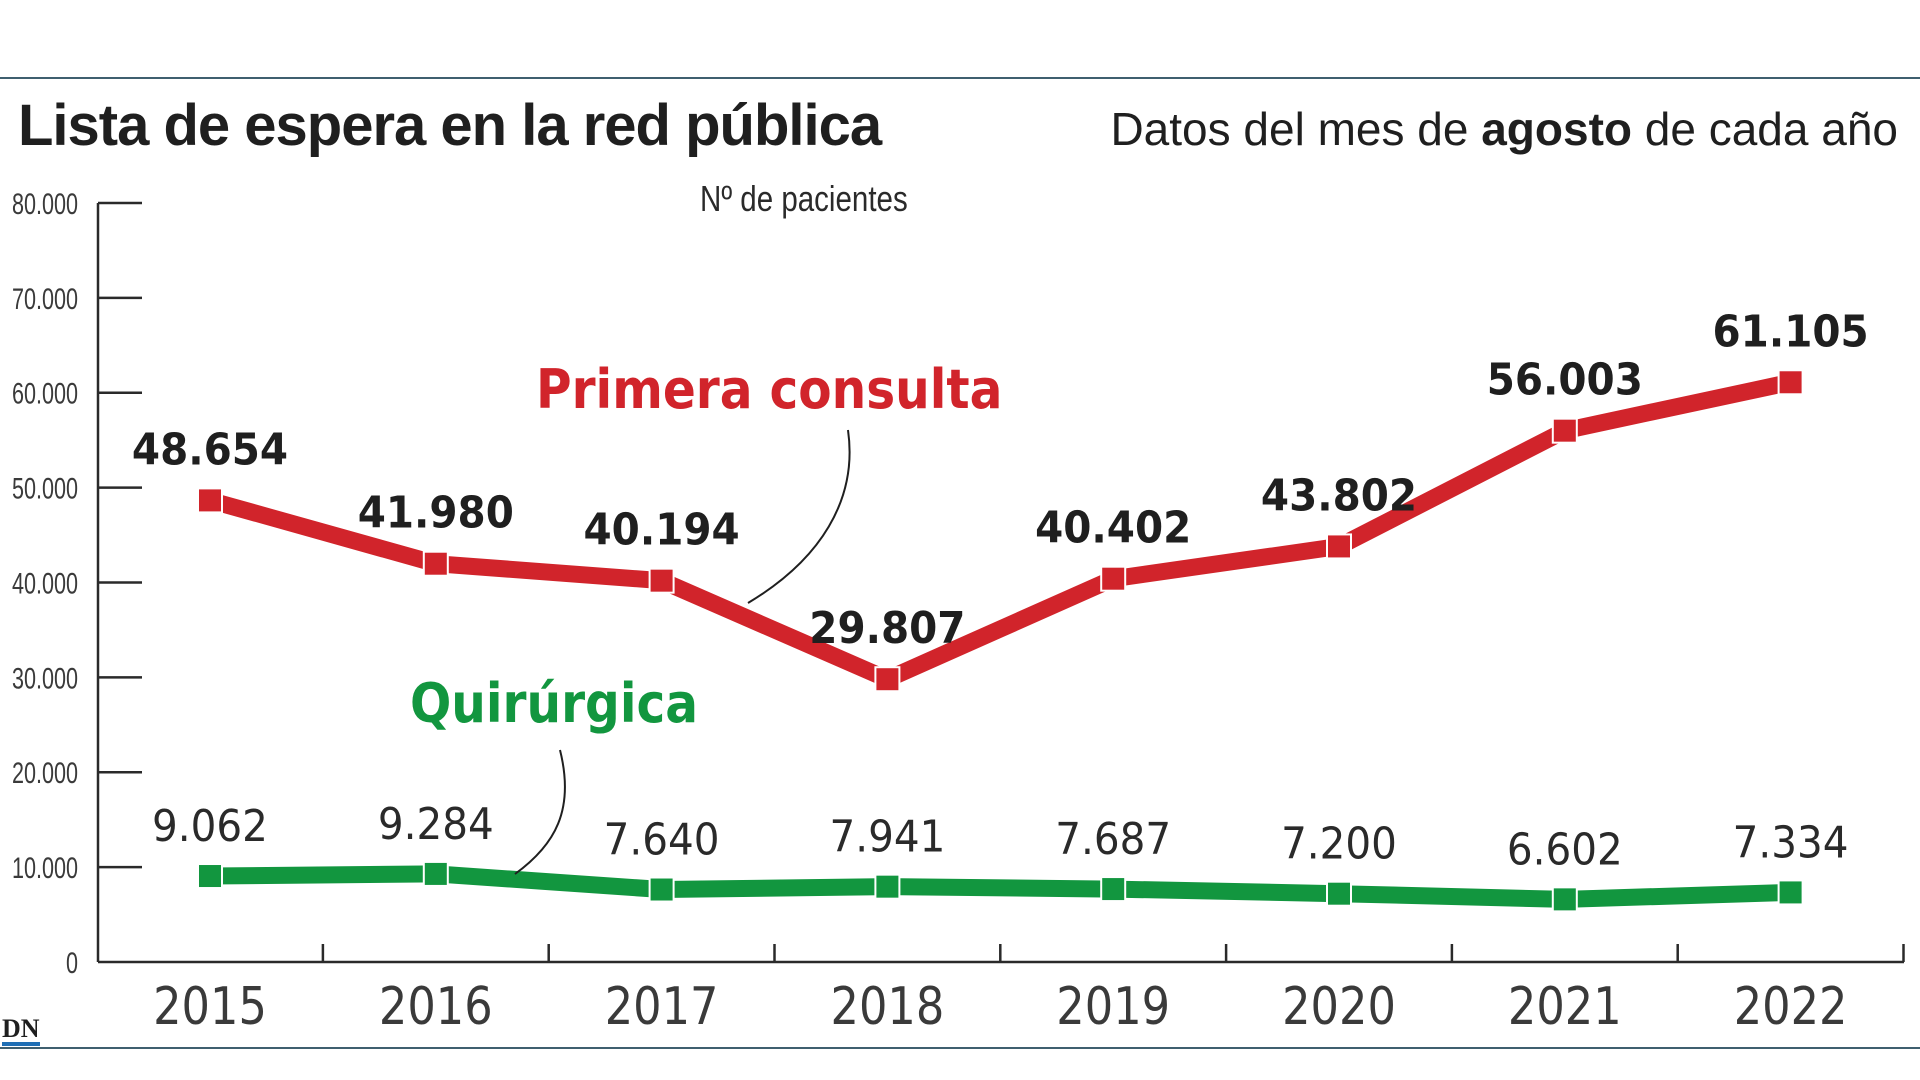 The width and height of the screenshot is (1920, 1080). What do you see at coordinates (45, 298) in the screenshot?
I see `y-tick-label: 70.000` at bounding box center [45, 298].